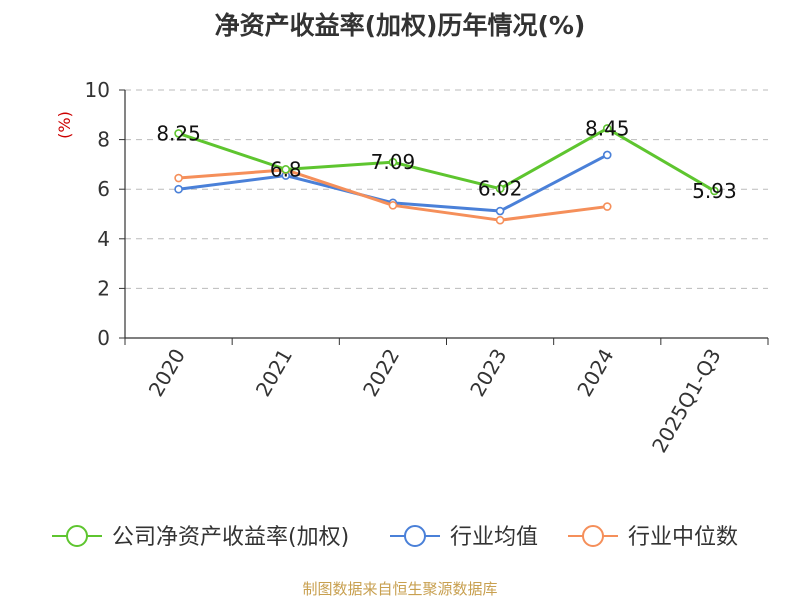 This screenshot has width=800, height=600. I want to click on legend-label: 行业均值, so click(494, 537).